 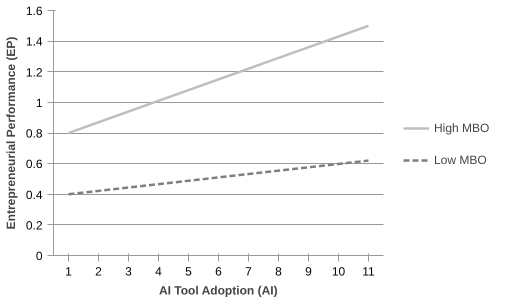 I want to click on y-tick-label: 0, so click(x=39, y=256).